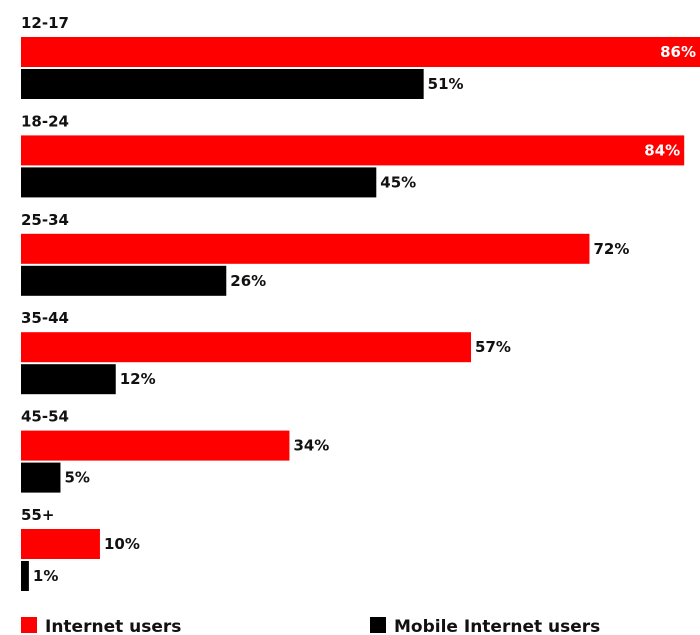 The height and width of the screenshot is (635, 700). Describe the element at coordinates (248, 281) in the screenshot. I see `value-label: 26%` at that location.